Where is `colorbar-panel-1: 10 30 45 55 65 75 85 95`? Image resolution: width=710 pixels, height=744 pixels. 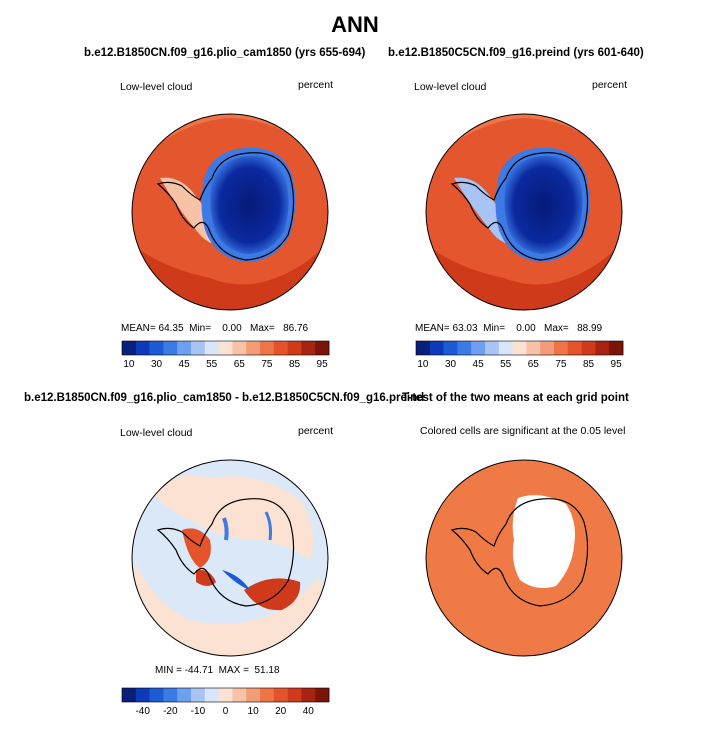
colorbar-panel-1: 10 30 45 55 65 75 85 95 is located at coordinates (225, 355).